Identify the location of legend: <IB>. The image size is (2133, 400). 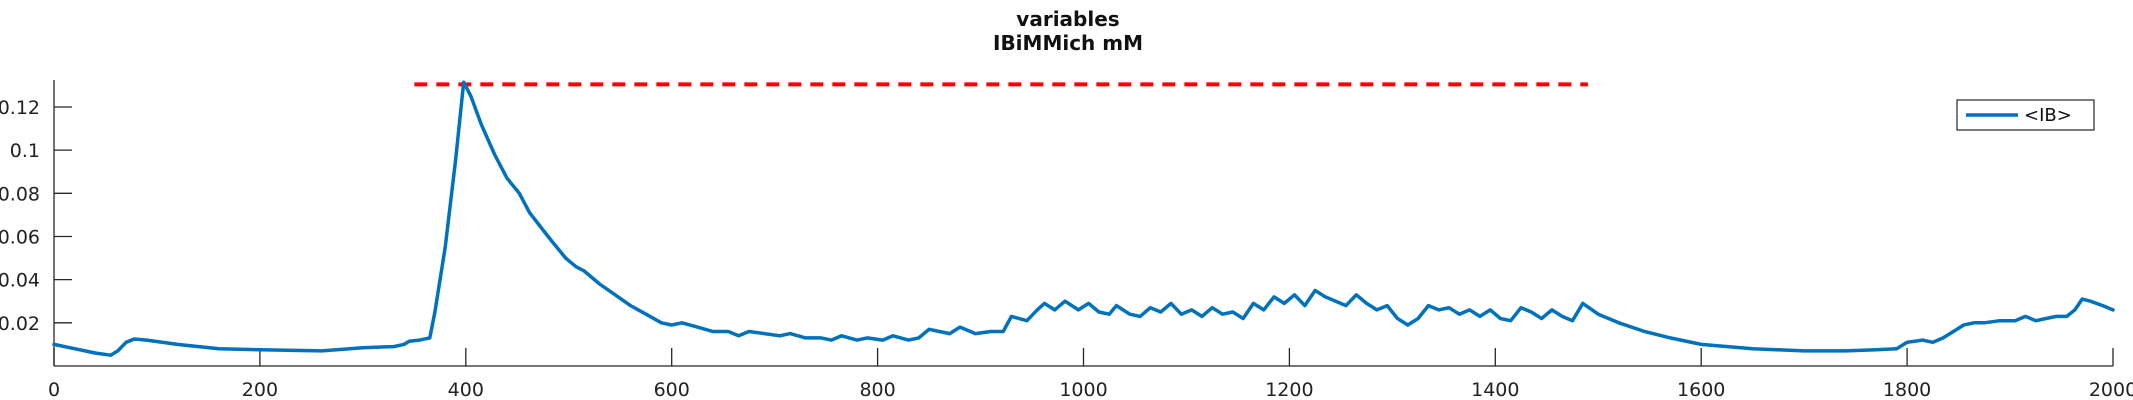
(2025, 115).